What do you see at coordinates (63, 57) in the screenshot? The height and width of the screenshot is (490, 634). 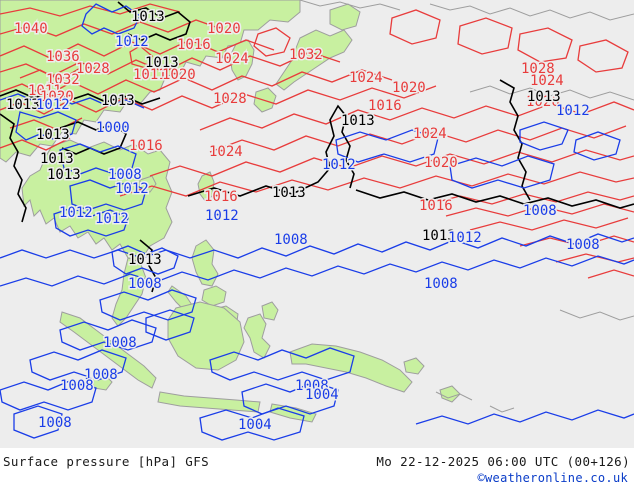 I see `isobar-label-halo: 1036` at bounding box center [63, 57].